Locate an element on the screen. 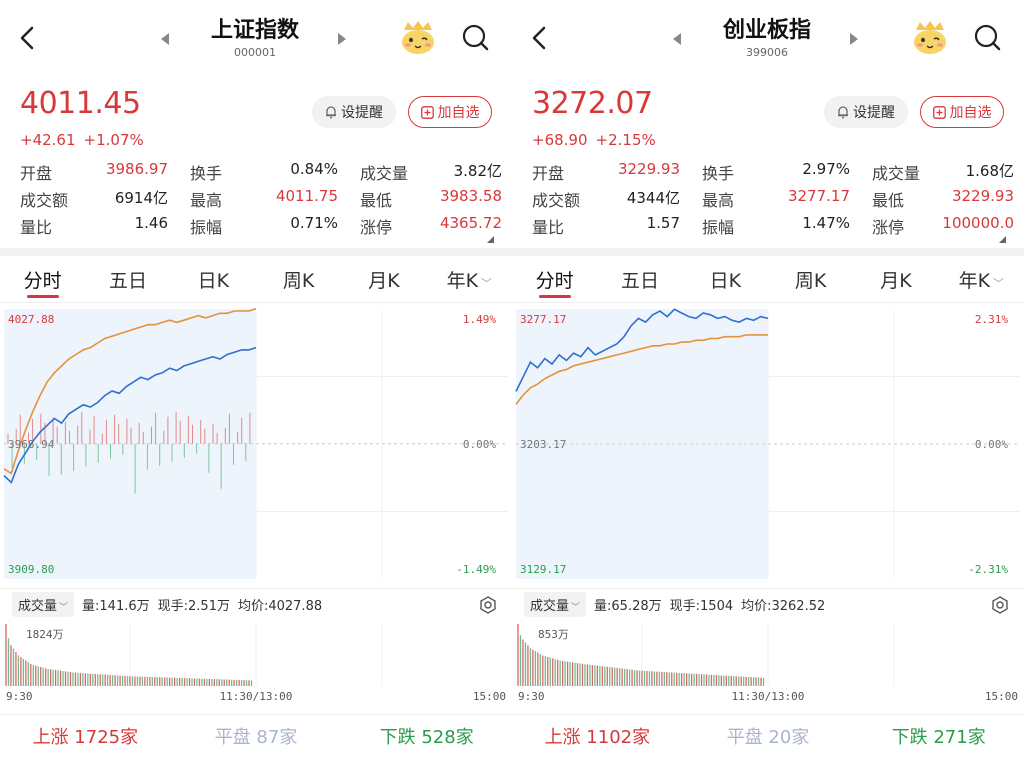 This screenshot has height=761, width=1024. current-hand-value: 现手:1504 is located at coordinates (701, 606).